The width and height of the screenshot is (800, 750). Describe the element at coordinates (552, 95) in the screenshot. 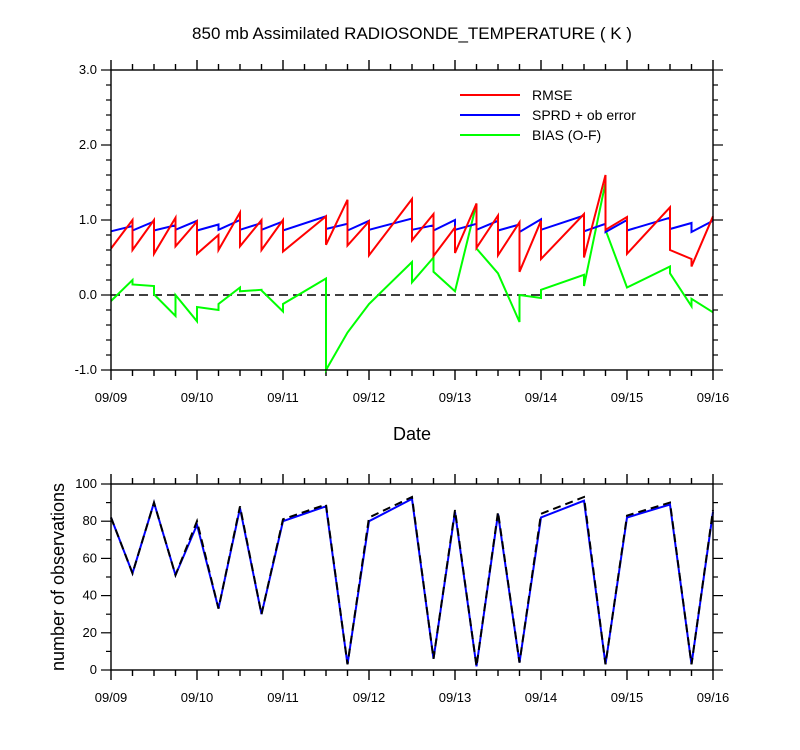

I see `legend-label-rmse: RMSE` at that location.